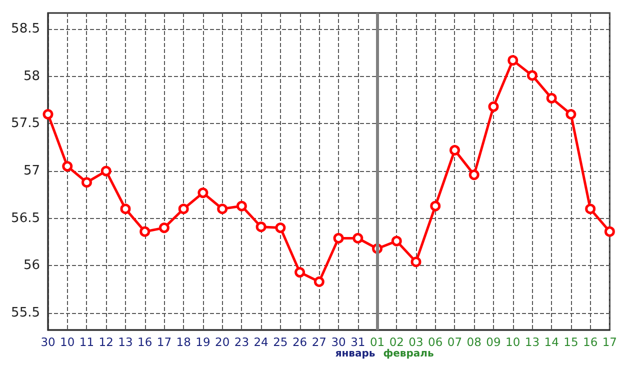 The height and width of the screenshot is (372, 620). I want to click on y-tick-label: 58, so click(31, 76).